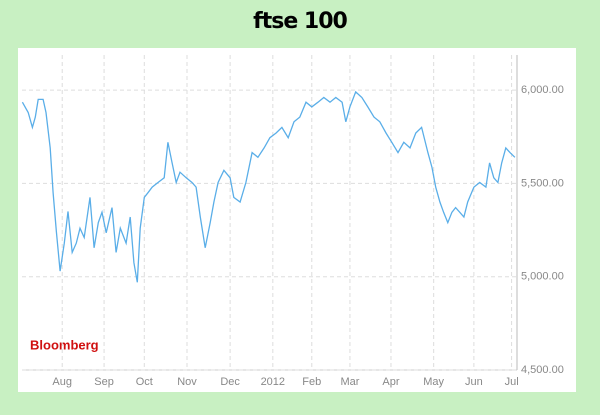  Describe the element at coordinates (542, 277) in the screenshot. I see `y-tick-label: 5,000.00` at that location.